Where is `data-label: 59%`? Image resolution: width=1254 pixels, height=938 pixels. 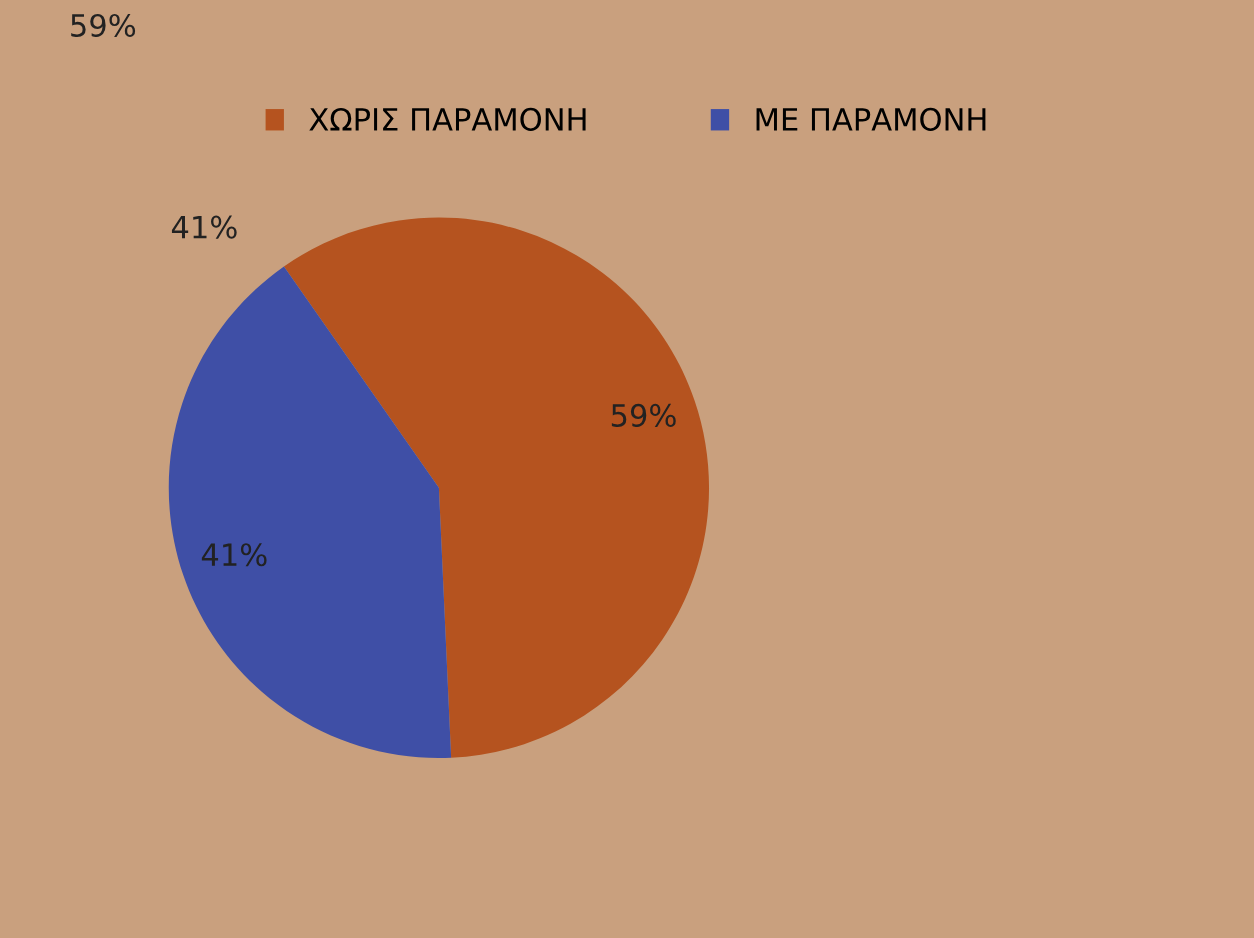
data-label: 59% is located at coordinates (643, 415).